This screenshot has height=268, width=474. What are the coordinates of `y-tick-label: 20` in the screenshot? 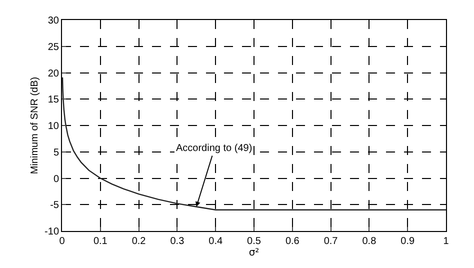 It's located at (54, 74).